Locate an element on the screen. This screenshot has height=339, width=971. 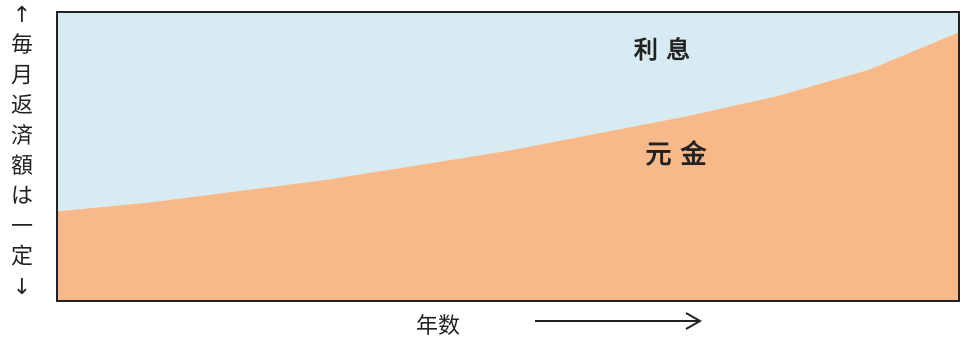
y-axis-label-char: は is located at coordinates (22, 196).